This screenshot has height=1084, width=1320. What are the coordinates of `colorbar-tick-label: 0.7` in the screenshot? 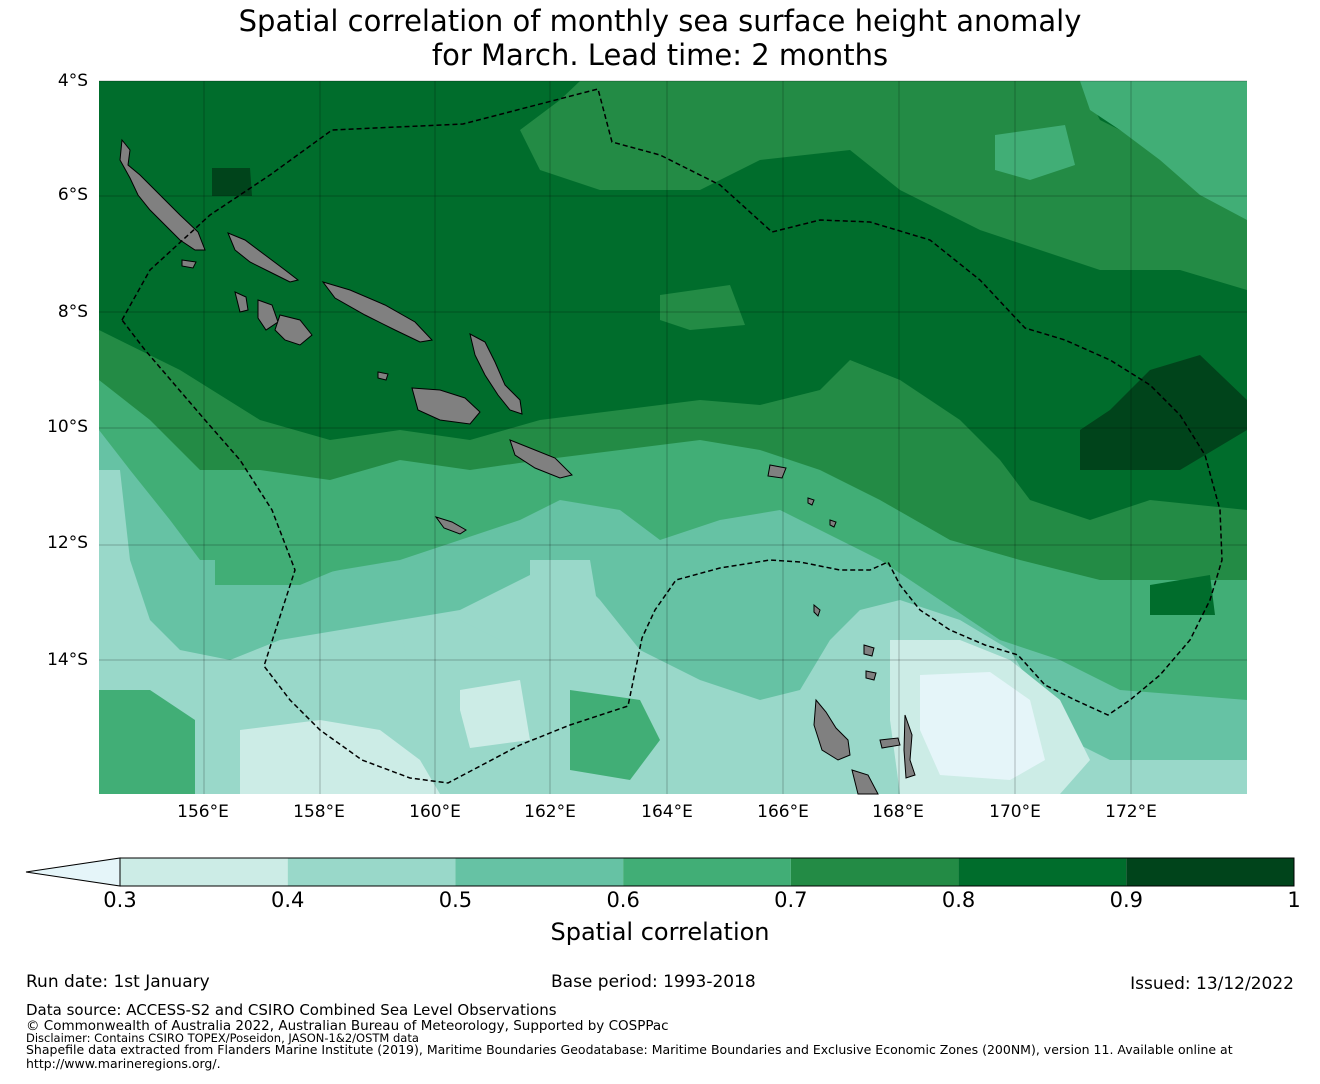 It's located at (791, 900).